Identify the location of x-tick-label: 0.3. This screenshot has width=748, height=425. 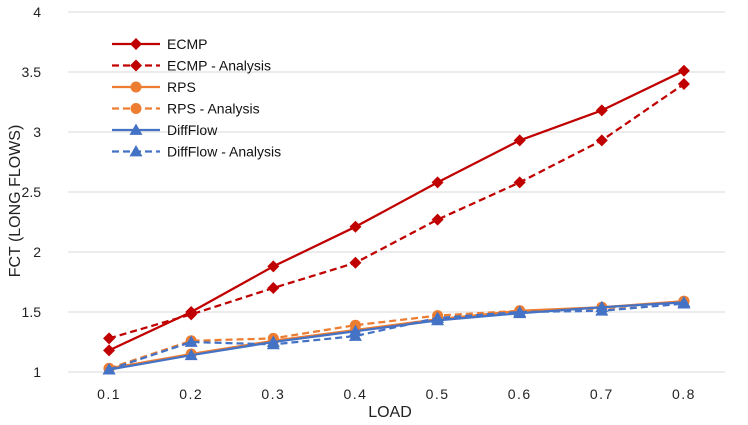
(273, 394).